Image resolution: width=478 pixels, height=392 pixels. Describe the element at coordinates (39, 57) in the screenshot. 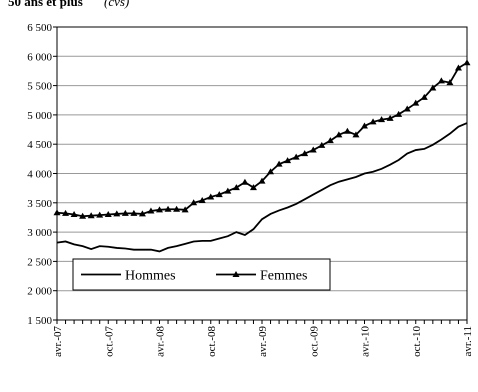

I see `y-tick-label: 6 000` at that location.